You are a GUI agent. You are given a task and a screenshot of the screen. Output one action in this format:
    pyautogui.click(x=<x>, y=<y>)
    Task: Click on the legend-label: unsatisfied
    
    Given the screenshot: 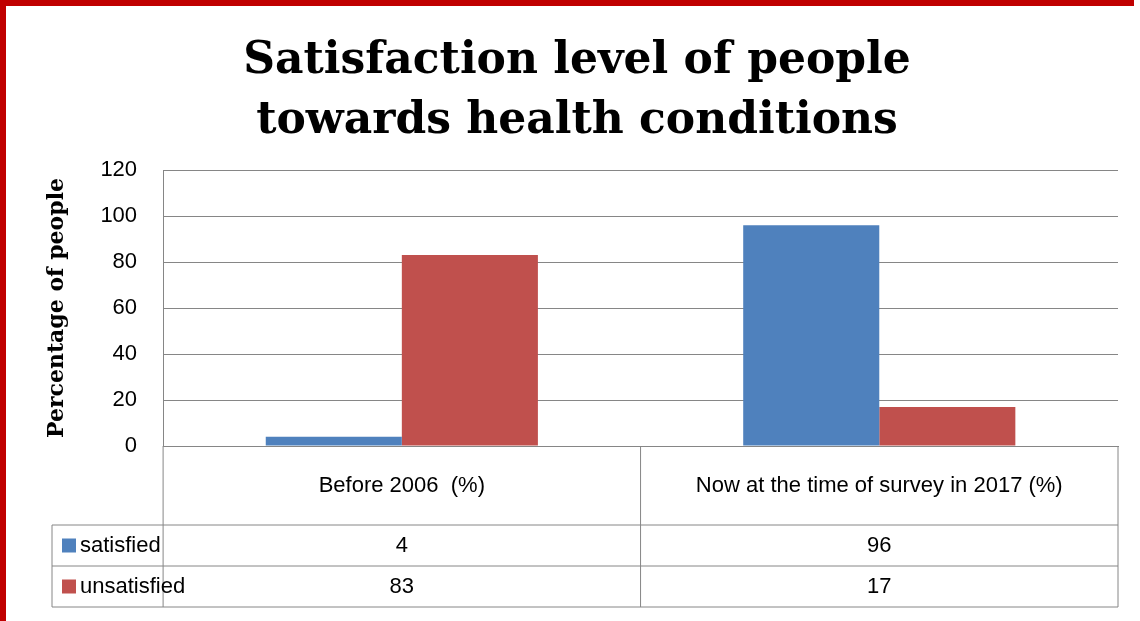 What is the action you would take?
    pyautogui.click(x=133, y=585)
    